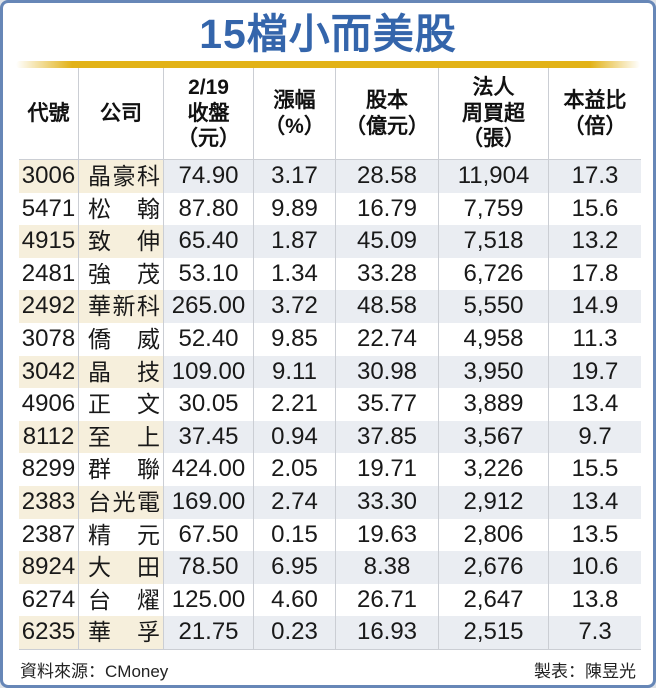 The image size is (656, 688). I want to click on table-row: 6274 台燿 125.00 4.60 26.71 2,647 13.8, so click(330, 600).